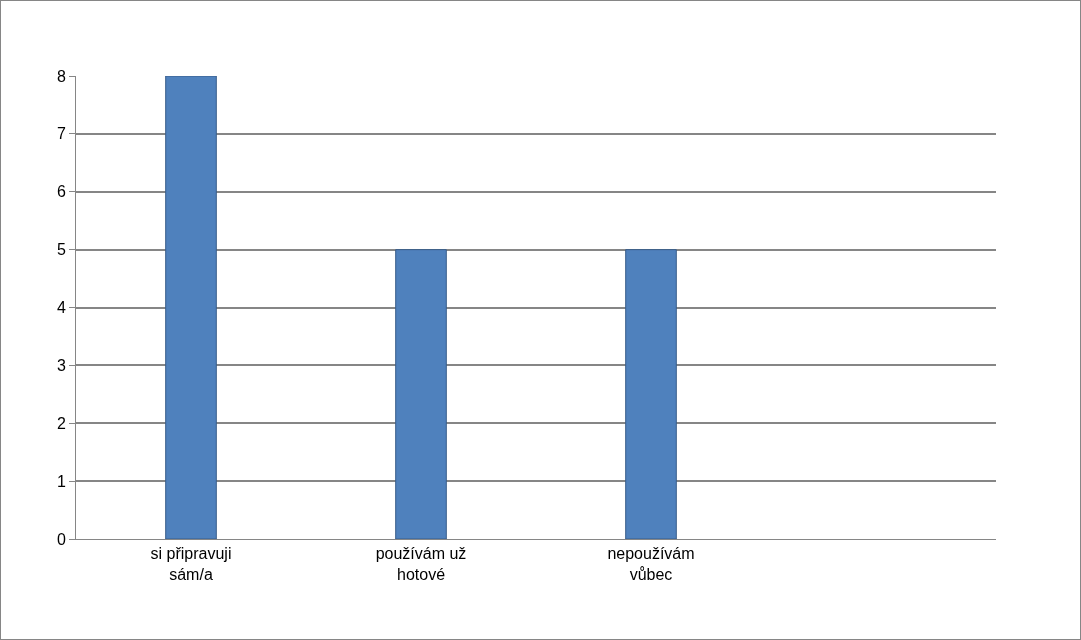 Image resolution: width=1081 pixels, height=640 pixels. Describe the element at coordinates (191, 564) in the screenshot. I see `x-tick-label: si připravuji sám/a` at that location.